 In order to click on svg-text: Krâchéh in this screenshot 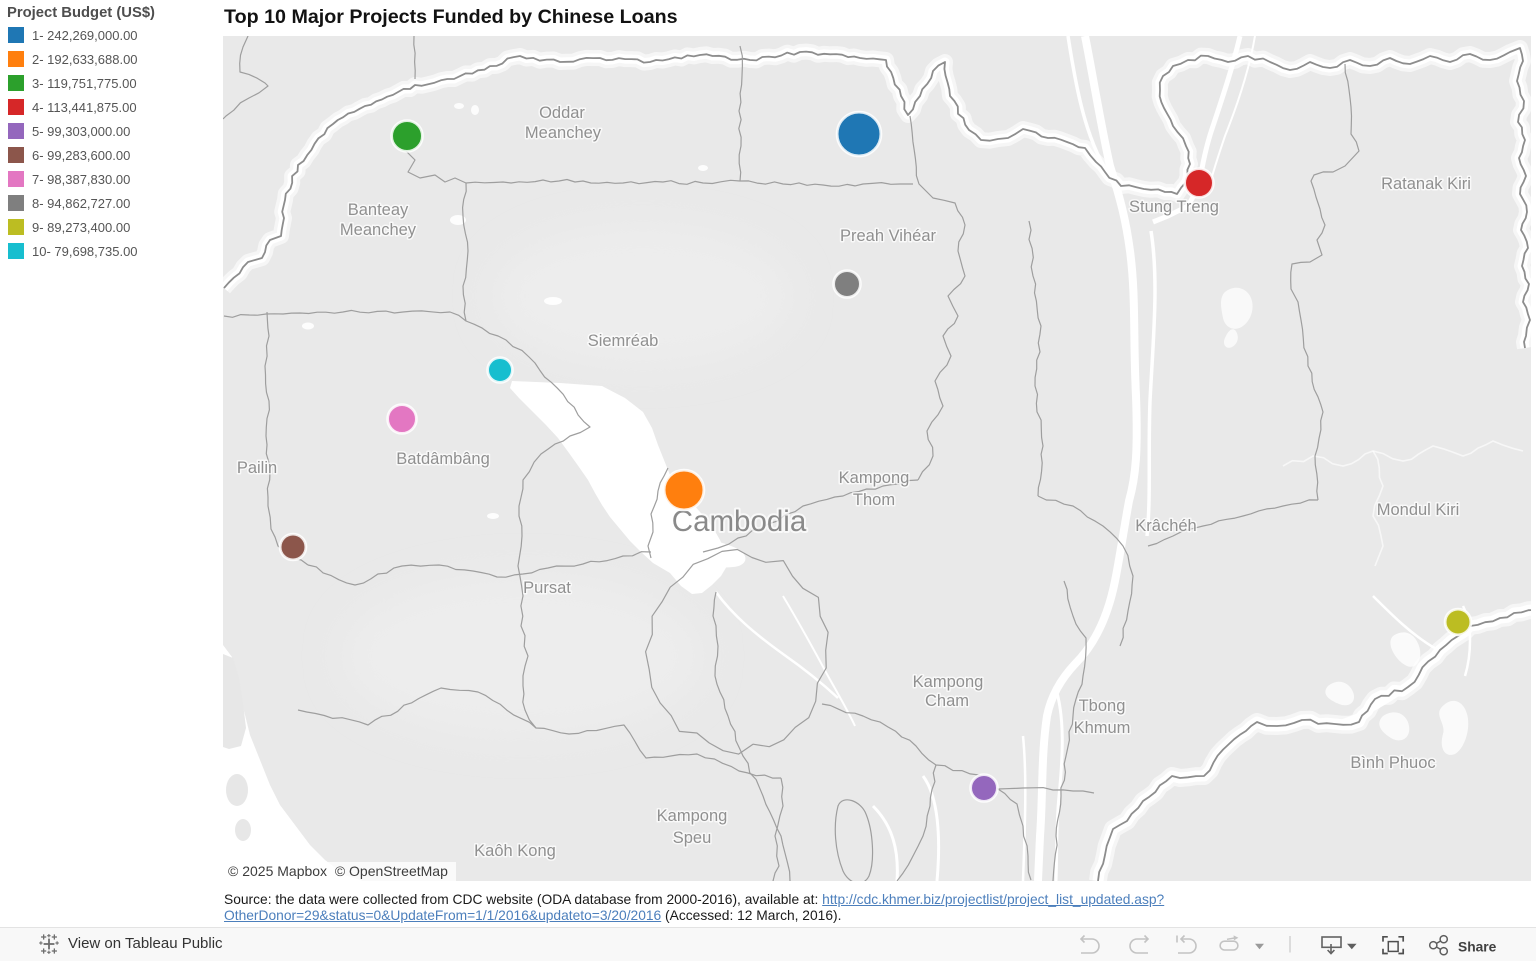, I will do `click(1165, 526)`.